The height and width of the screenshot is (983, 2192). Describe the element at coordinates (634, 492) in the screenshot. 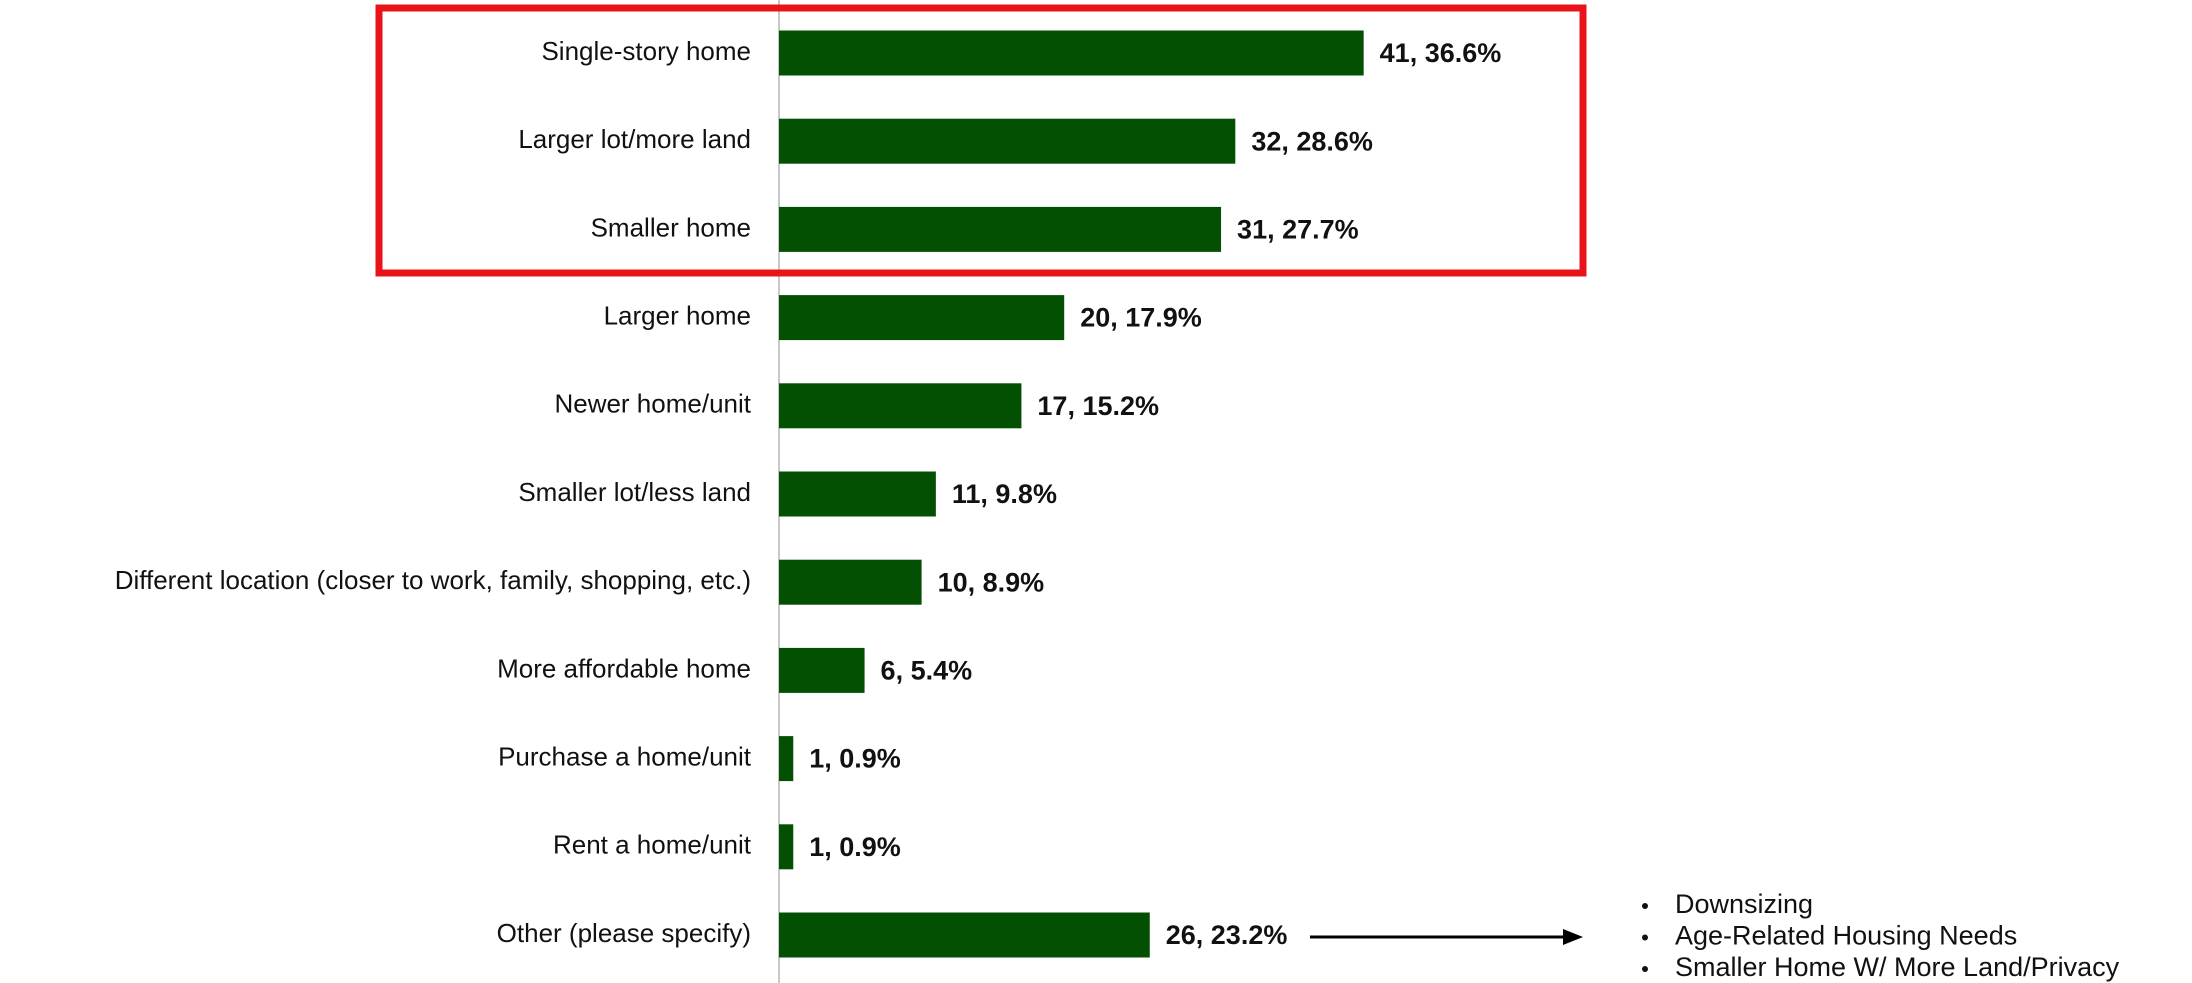

I see `category-label: Smaller lot/less land` at that location.